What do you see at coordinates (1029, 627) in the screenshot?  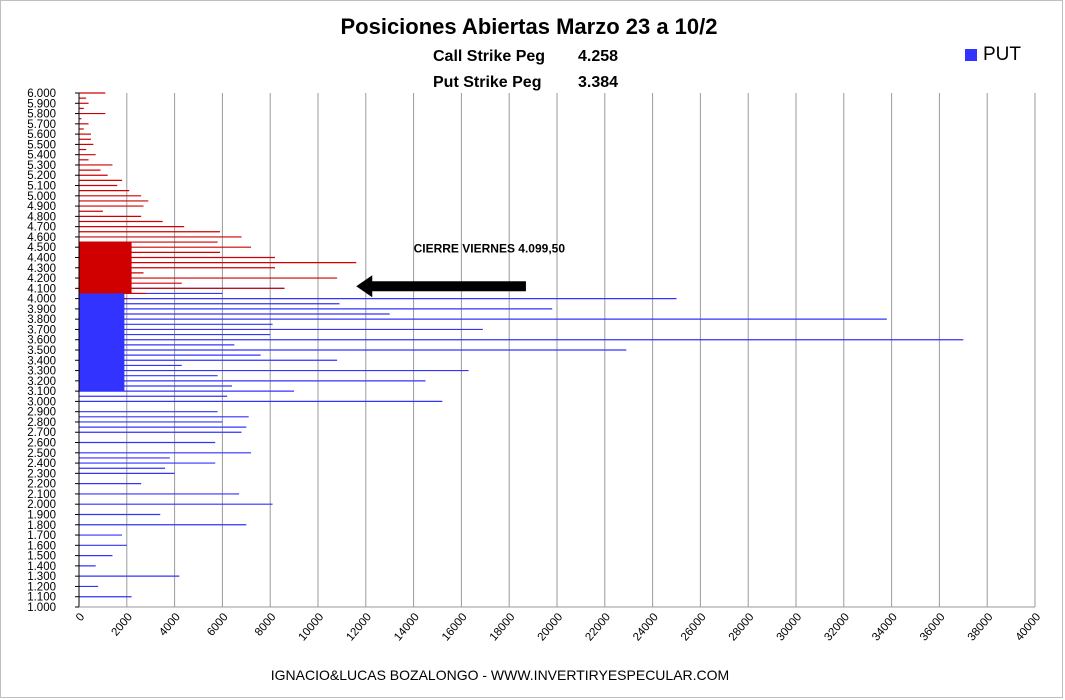 I see `x-tick-label-40000: 40000` at bounding box center [1029, 627].